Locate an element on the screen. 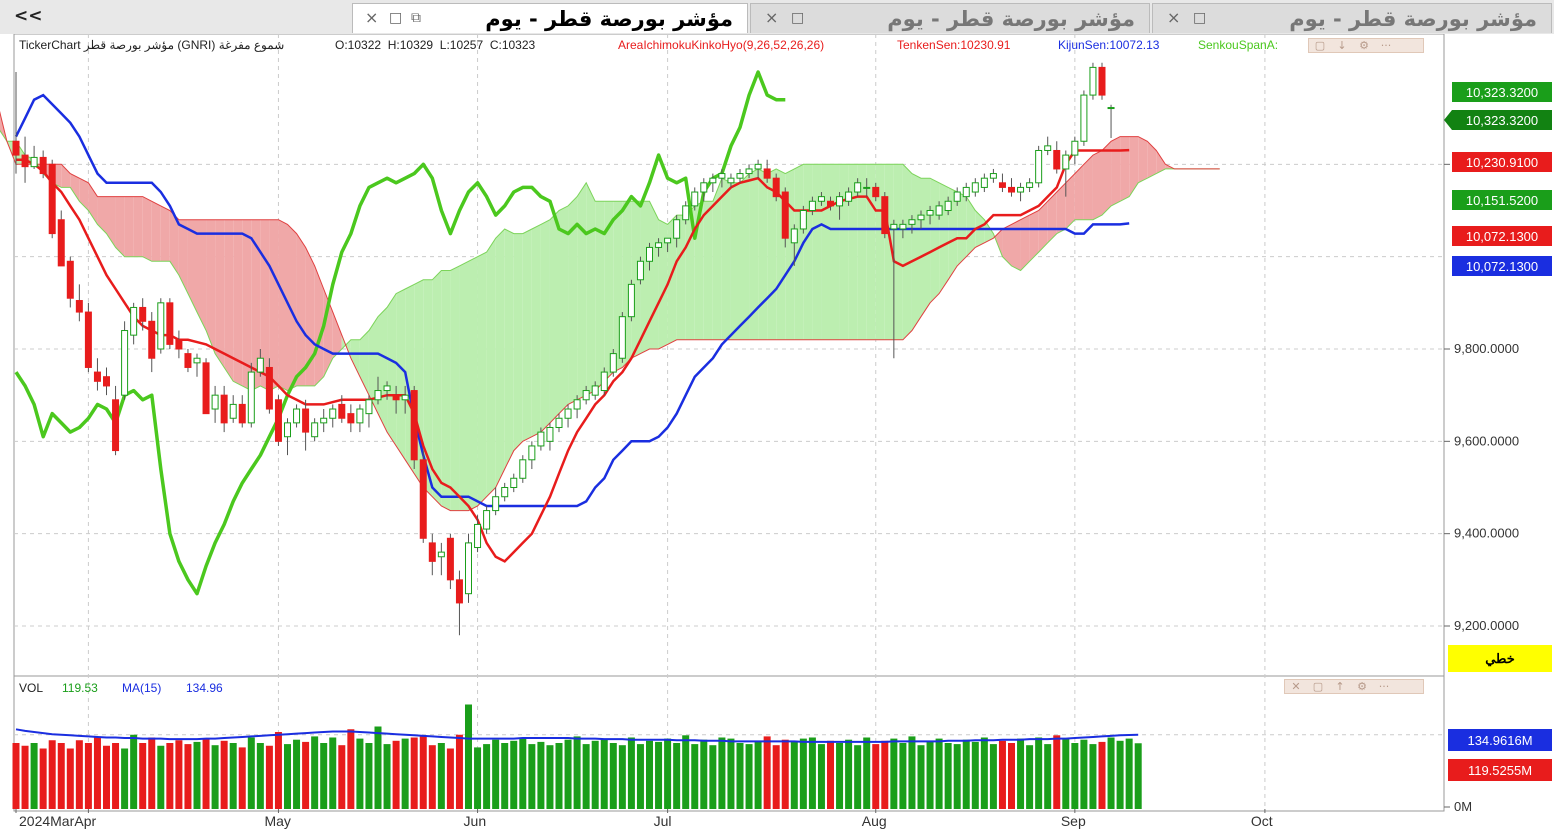 The width and height of the screenshot is (1554, 831). y-tick-label: 9,600.0000 is located at coordinates (1486, 440).